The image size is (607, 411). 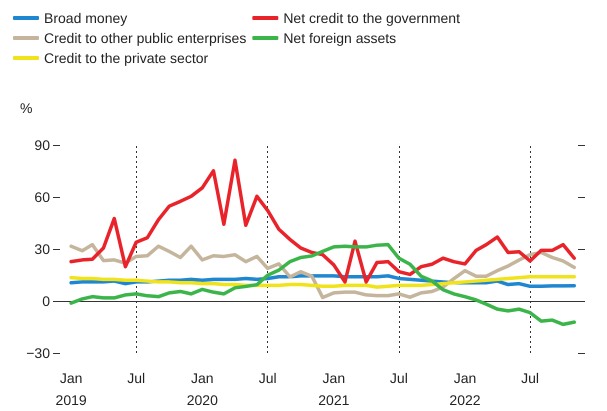 What do you see at coordinates (465, 389) in the screenshot?
I see `x-tick-label: Jan 2022` at bounding box center [465, 389].